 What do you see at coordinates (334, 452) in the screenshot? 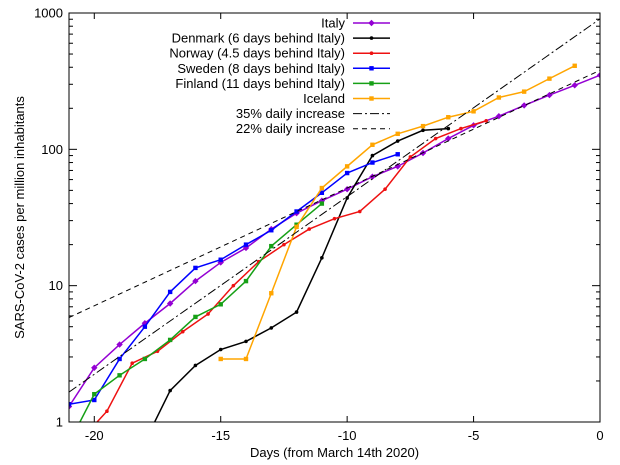
I see `x-axis-label: Days (from March 14th 2020)` at bounding box center [334, 452].